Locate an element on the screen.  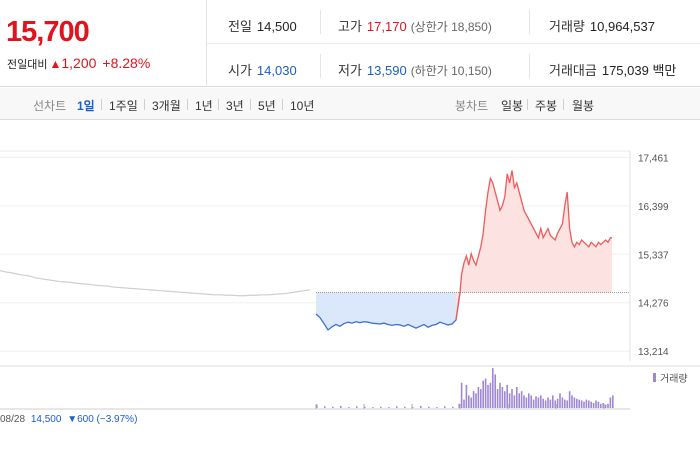
y-tick-label: 15,337 is located at coordinates (653, 255).